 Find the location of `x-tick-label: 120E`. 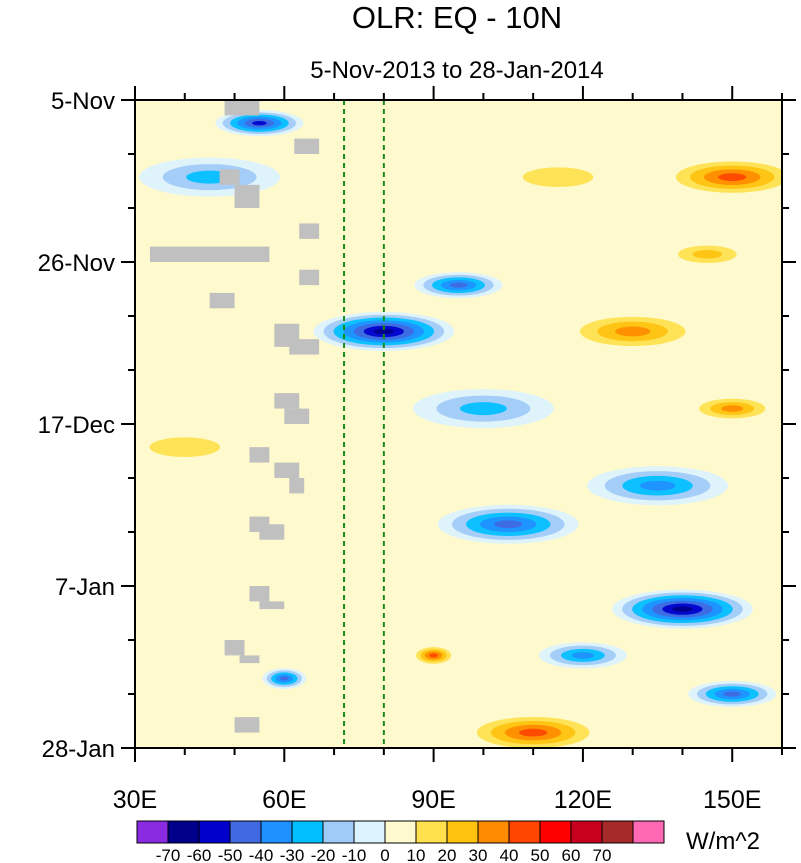

x-tick-label: 120E is located at coordinates (583, 800).